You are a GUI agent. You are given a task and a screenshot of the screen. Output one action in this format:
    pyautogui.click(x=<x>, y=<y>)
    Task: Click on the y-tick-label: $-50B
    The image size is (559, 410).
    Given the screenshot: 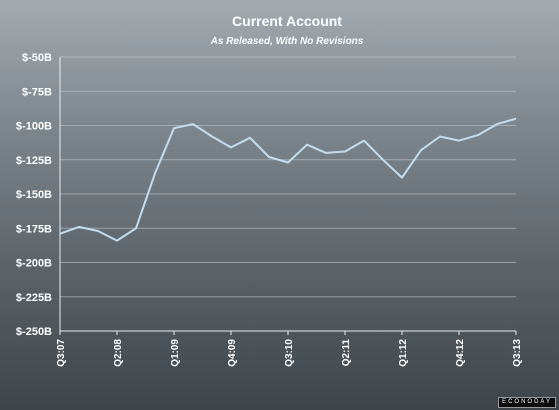 What is the action you would take?
    pyautogui.click(x=37, y=58)
    